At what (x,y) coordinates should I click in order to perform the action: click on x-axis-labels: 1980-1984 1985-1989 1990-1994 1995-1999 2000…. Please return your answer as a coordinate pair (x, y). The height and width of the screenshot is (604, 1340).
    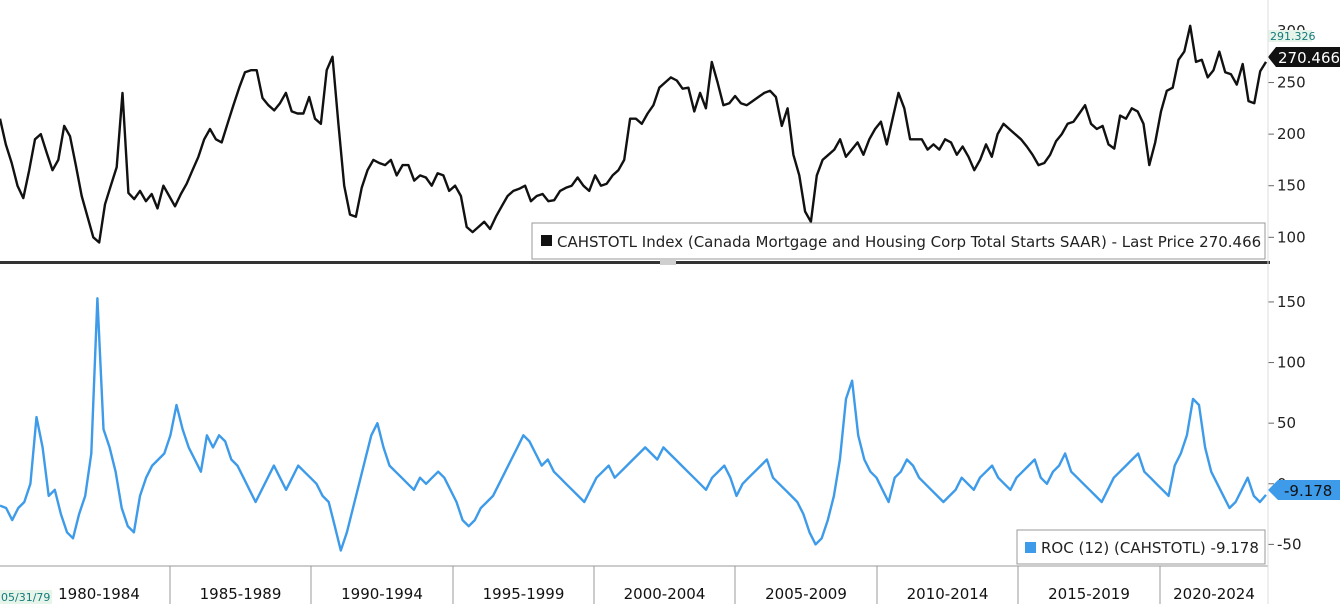
    Looking at the image, I should click on (656, 585).